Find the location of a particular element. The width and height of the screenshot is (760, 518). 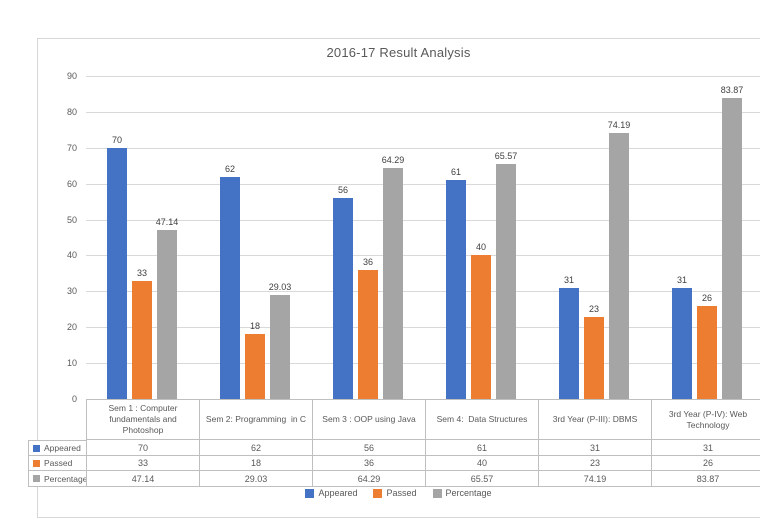

legend-item-percentage: Percentage is located at coordinates (462, 493).